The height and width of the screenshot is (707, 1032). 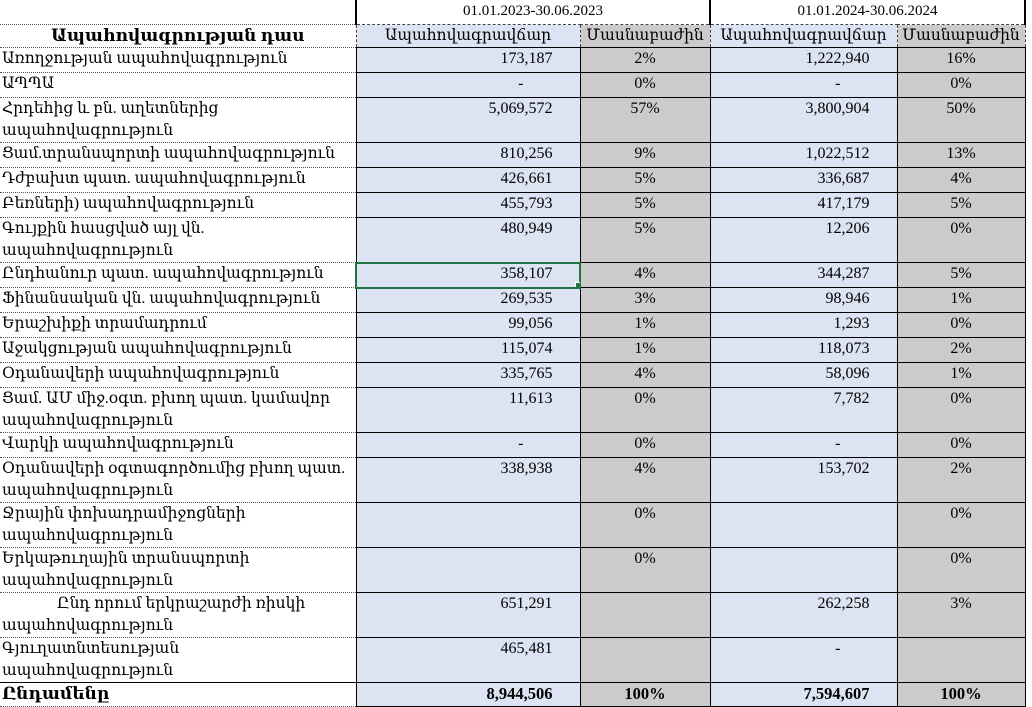 I want to click on share-2023-cell: 9%, so click(x=645, y=155).